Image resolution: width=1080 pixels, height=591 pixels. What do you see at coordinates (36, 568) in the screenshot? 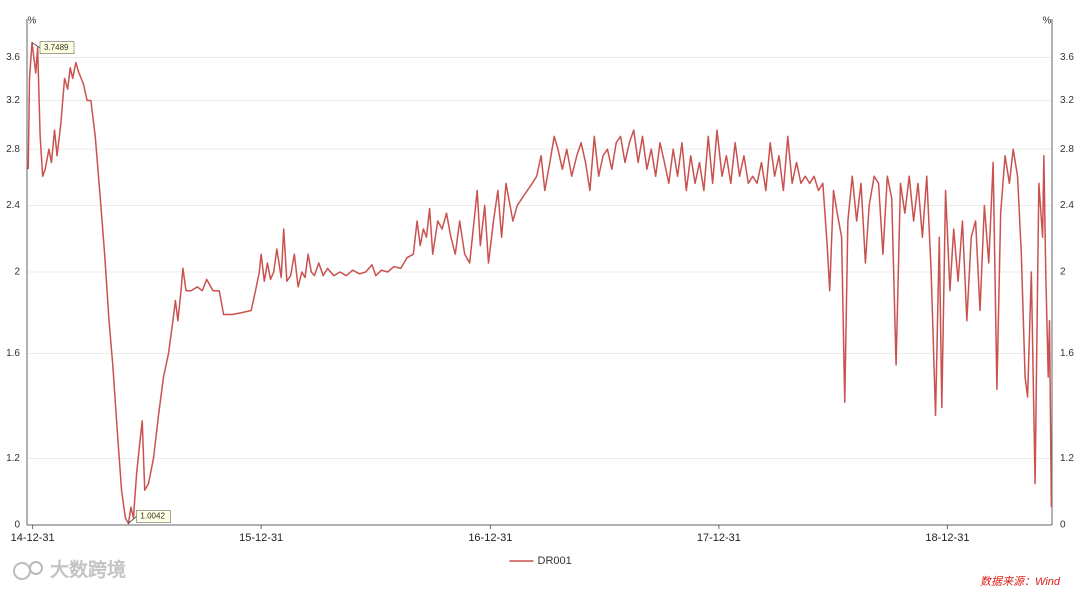
I see `watermark-icon` at bounding box center [36, 568].